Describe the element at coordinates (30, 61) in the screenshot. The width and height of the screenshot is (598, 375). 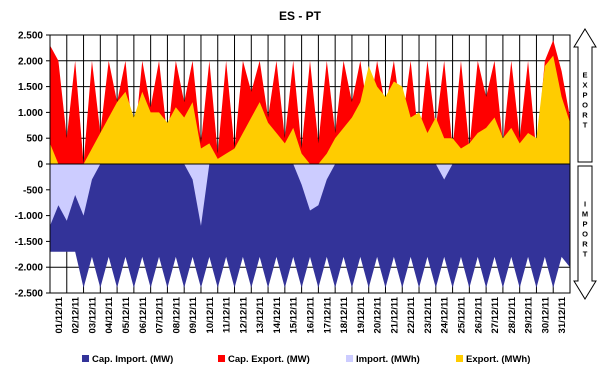
I see `y-tick-label: 2.000` at that location.